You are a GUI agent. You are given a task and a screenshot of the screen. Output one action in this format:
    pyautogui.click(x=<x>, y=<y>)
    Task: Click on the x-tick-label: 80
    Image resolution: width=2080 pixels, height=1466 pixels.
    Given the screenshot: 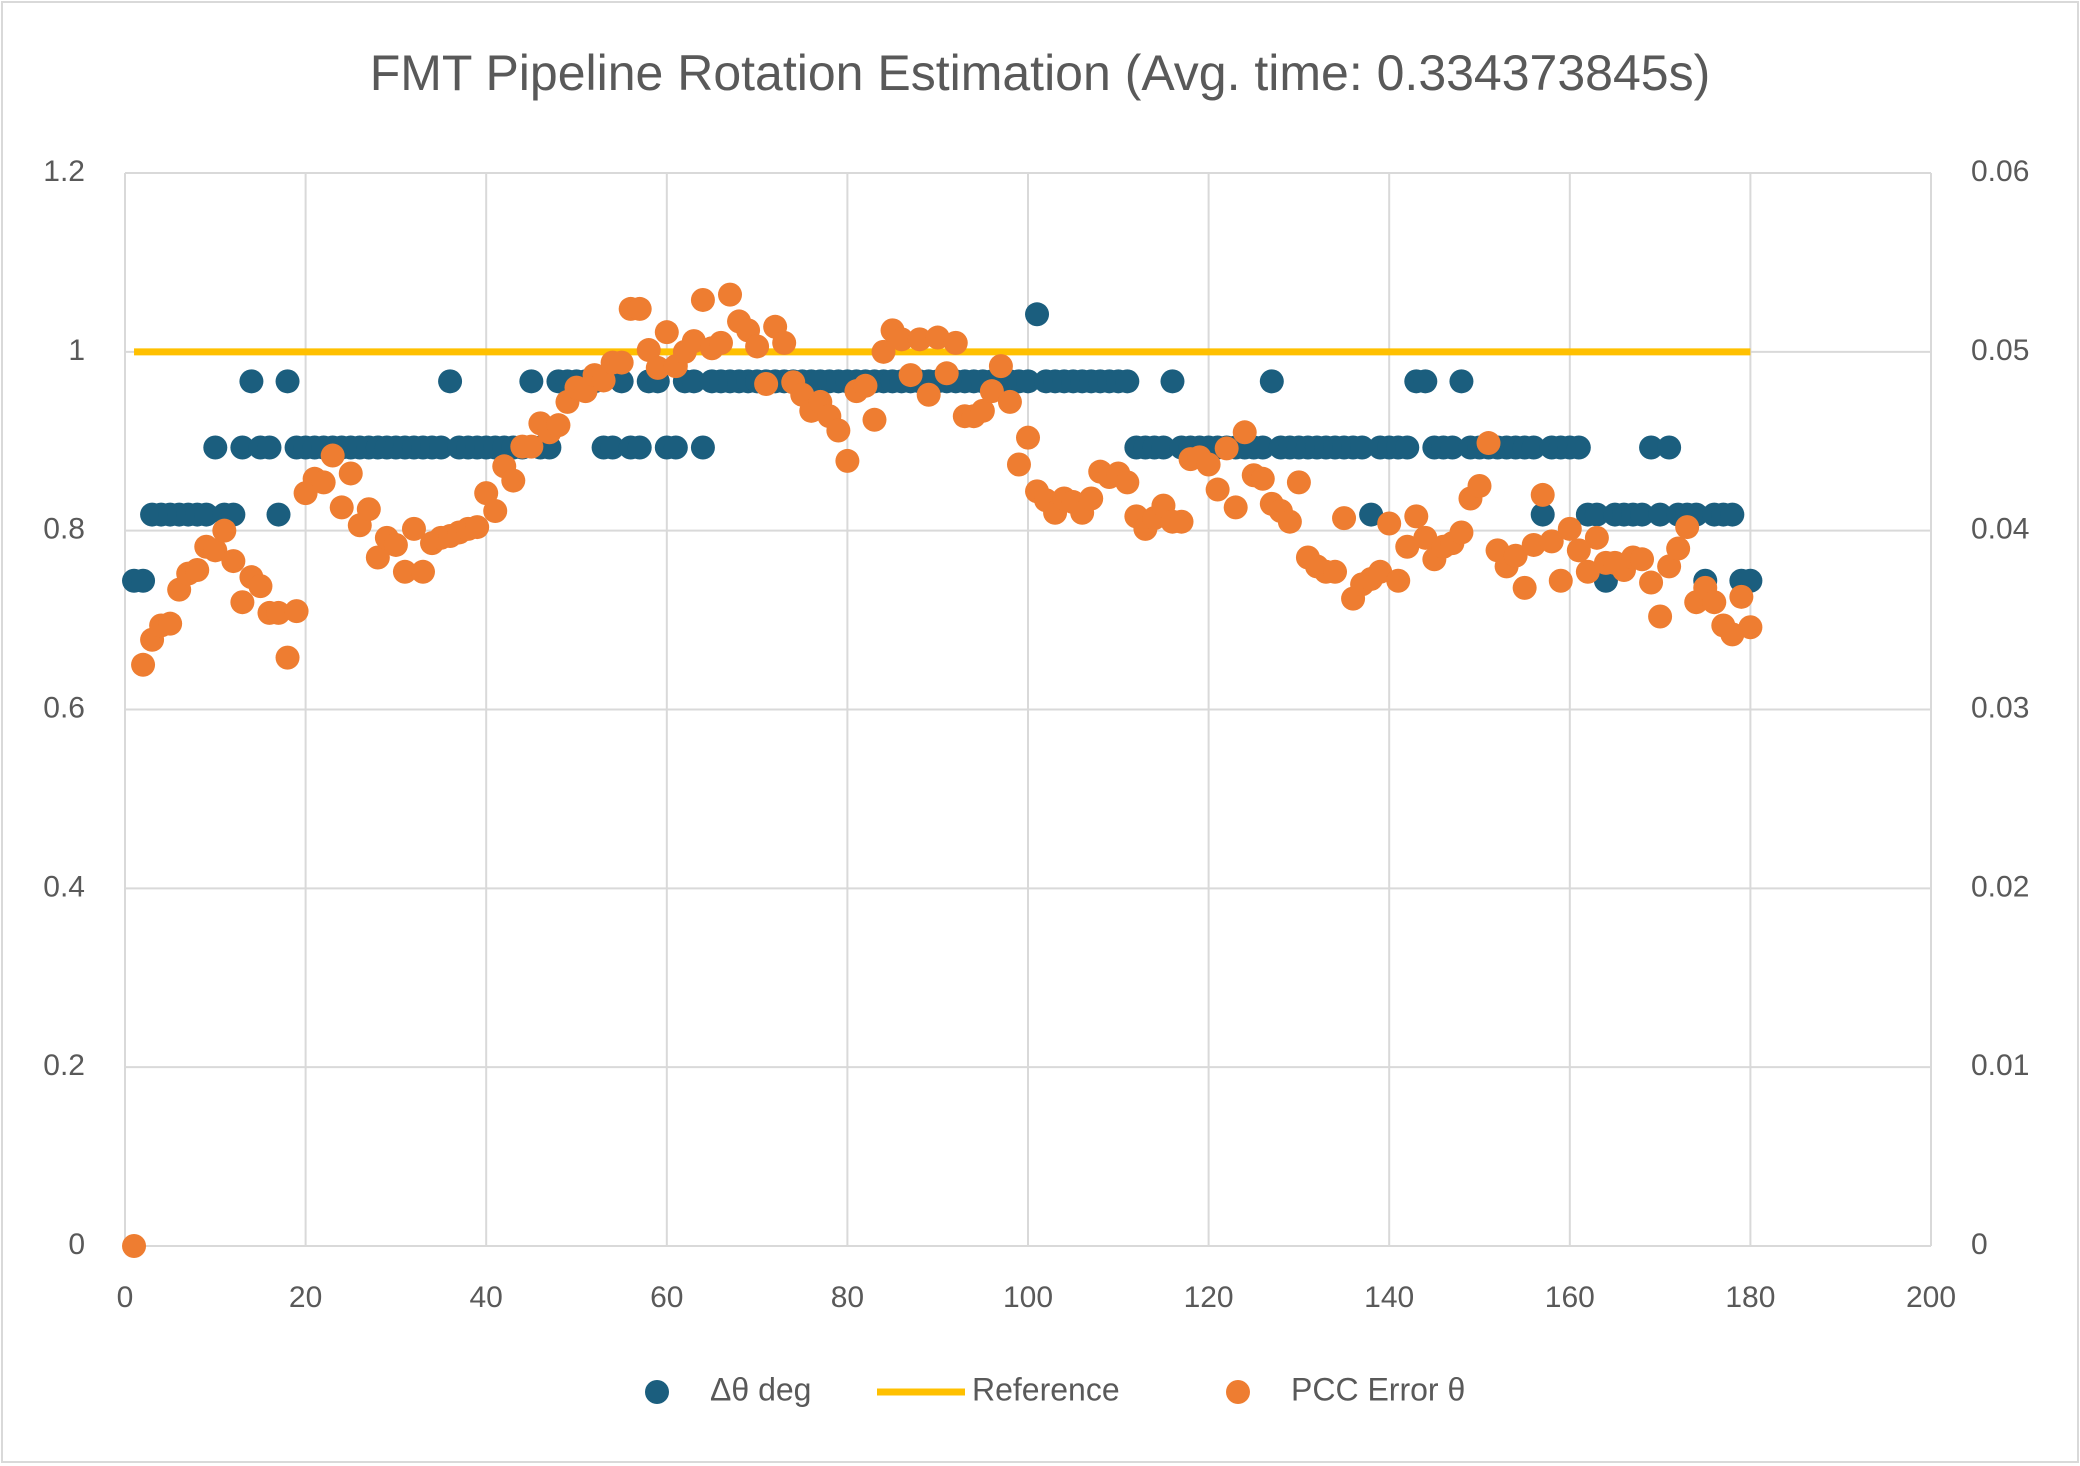 What is the action you would take?
    pyautogui.click(x=847, y=1297)
    